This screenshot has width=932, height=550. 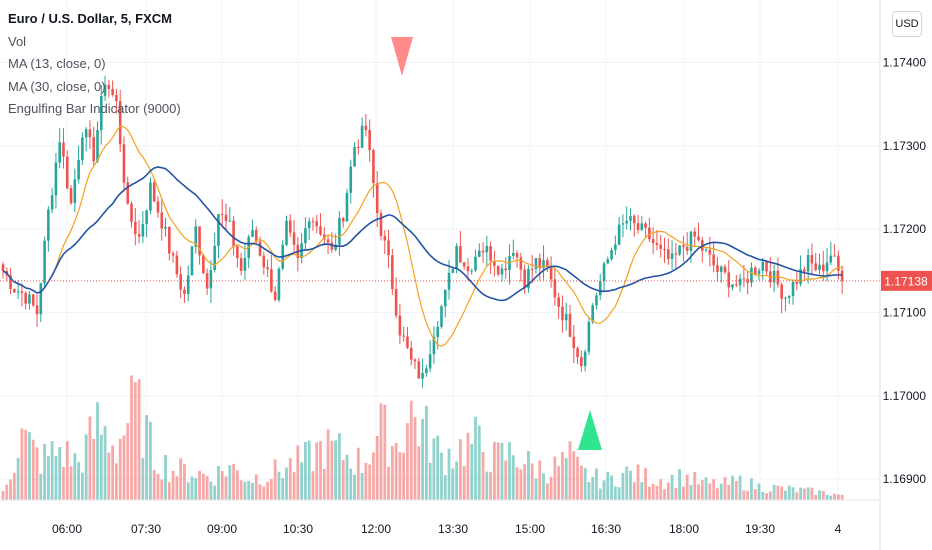 What do you see at coordinates (94, 108) in the screenshot?
I see `indicator-engulfing: Engulfing Bar Indicator (9000)` at bounding box center [94, 108].